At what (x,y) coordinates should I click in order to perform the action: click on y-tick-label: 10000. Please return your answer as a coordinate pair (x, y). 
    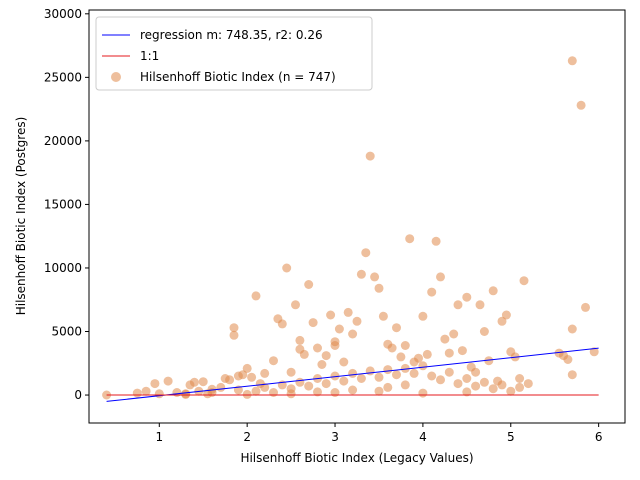
    Looking at the image, I should click on (63, 268).